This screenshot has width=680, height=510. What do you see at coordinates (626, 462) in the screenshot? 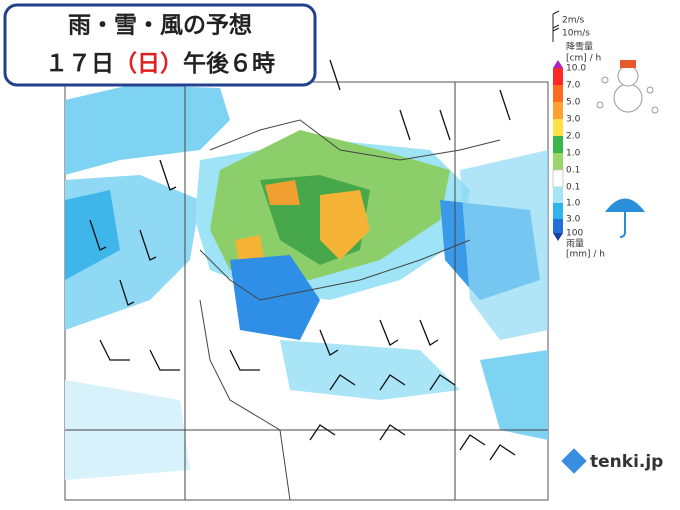
I see `brand-logo: tenki.jp` at bounding box center [626, 462].